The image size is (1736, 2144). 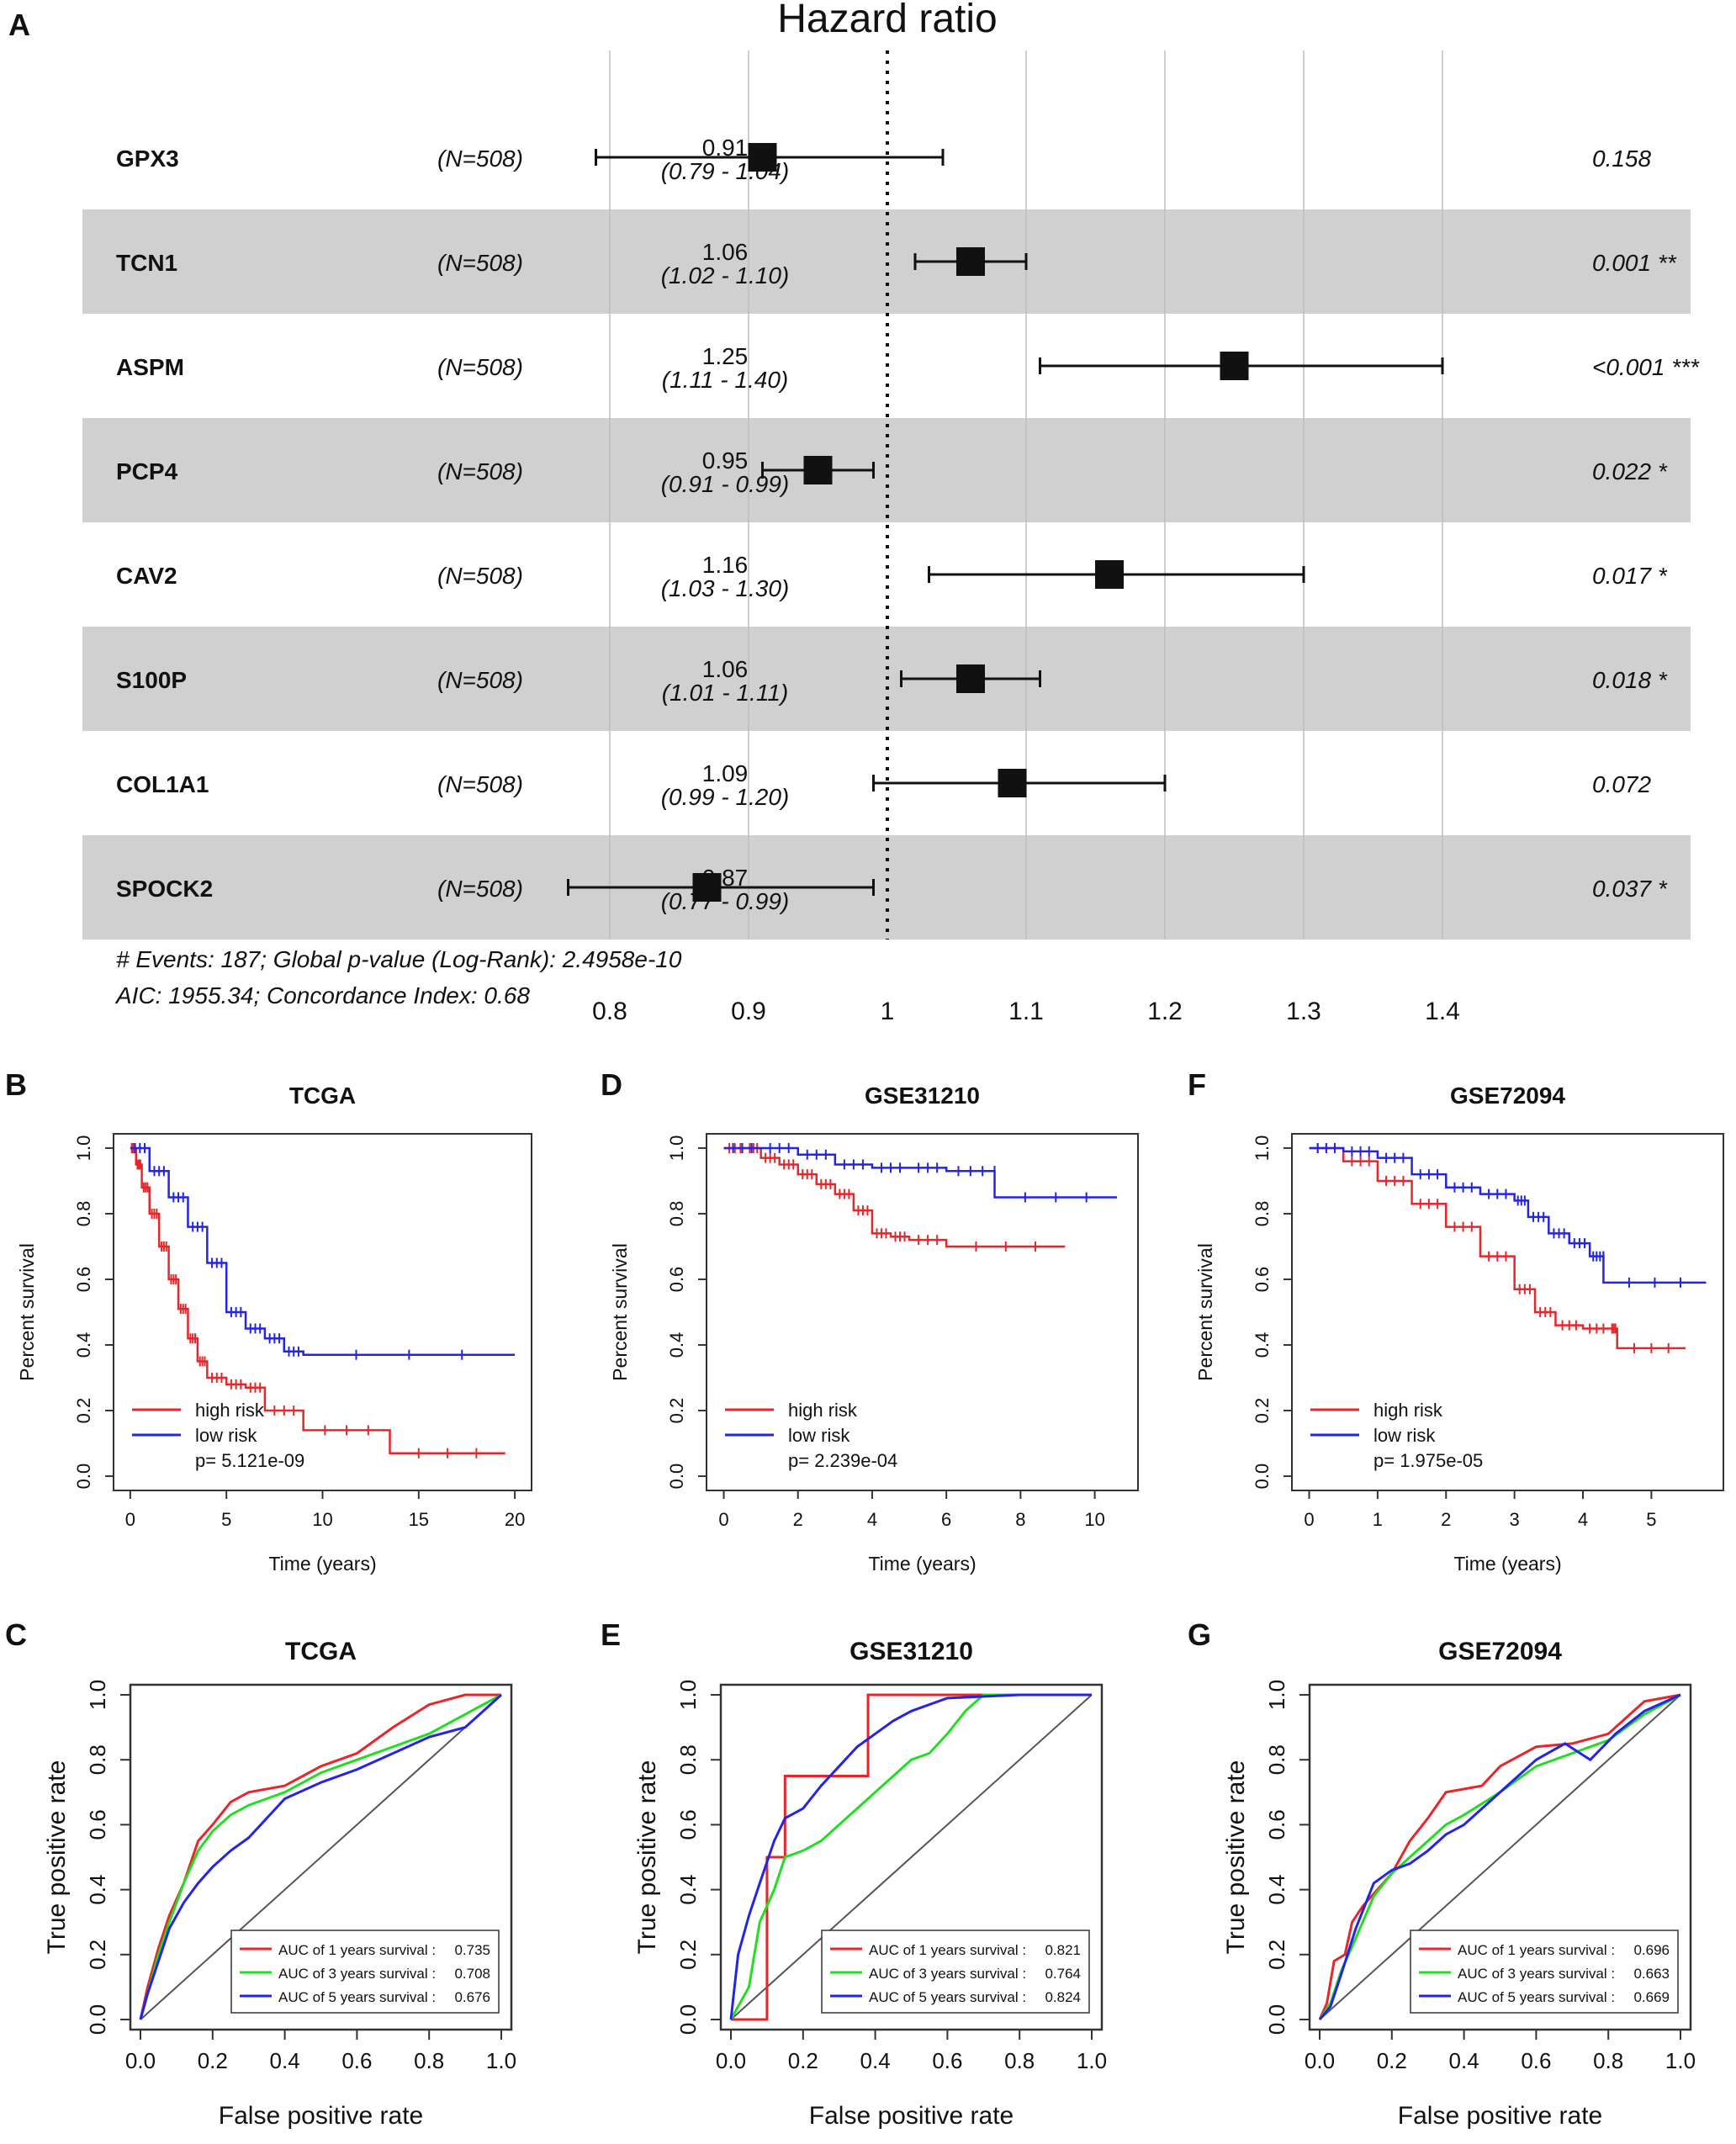 I want to click on panel-label-g: G, so click(x=1199, y=1634).